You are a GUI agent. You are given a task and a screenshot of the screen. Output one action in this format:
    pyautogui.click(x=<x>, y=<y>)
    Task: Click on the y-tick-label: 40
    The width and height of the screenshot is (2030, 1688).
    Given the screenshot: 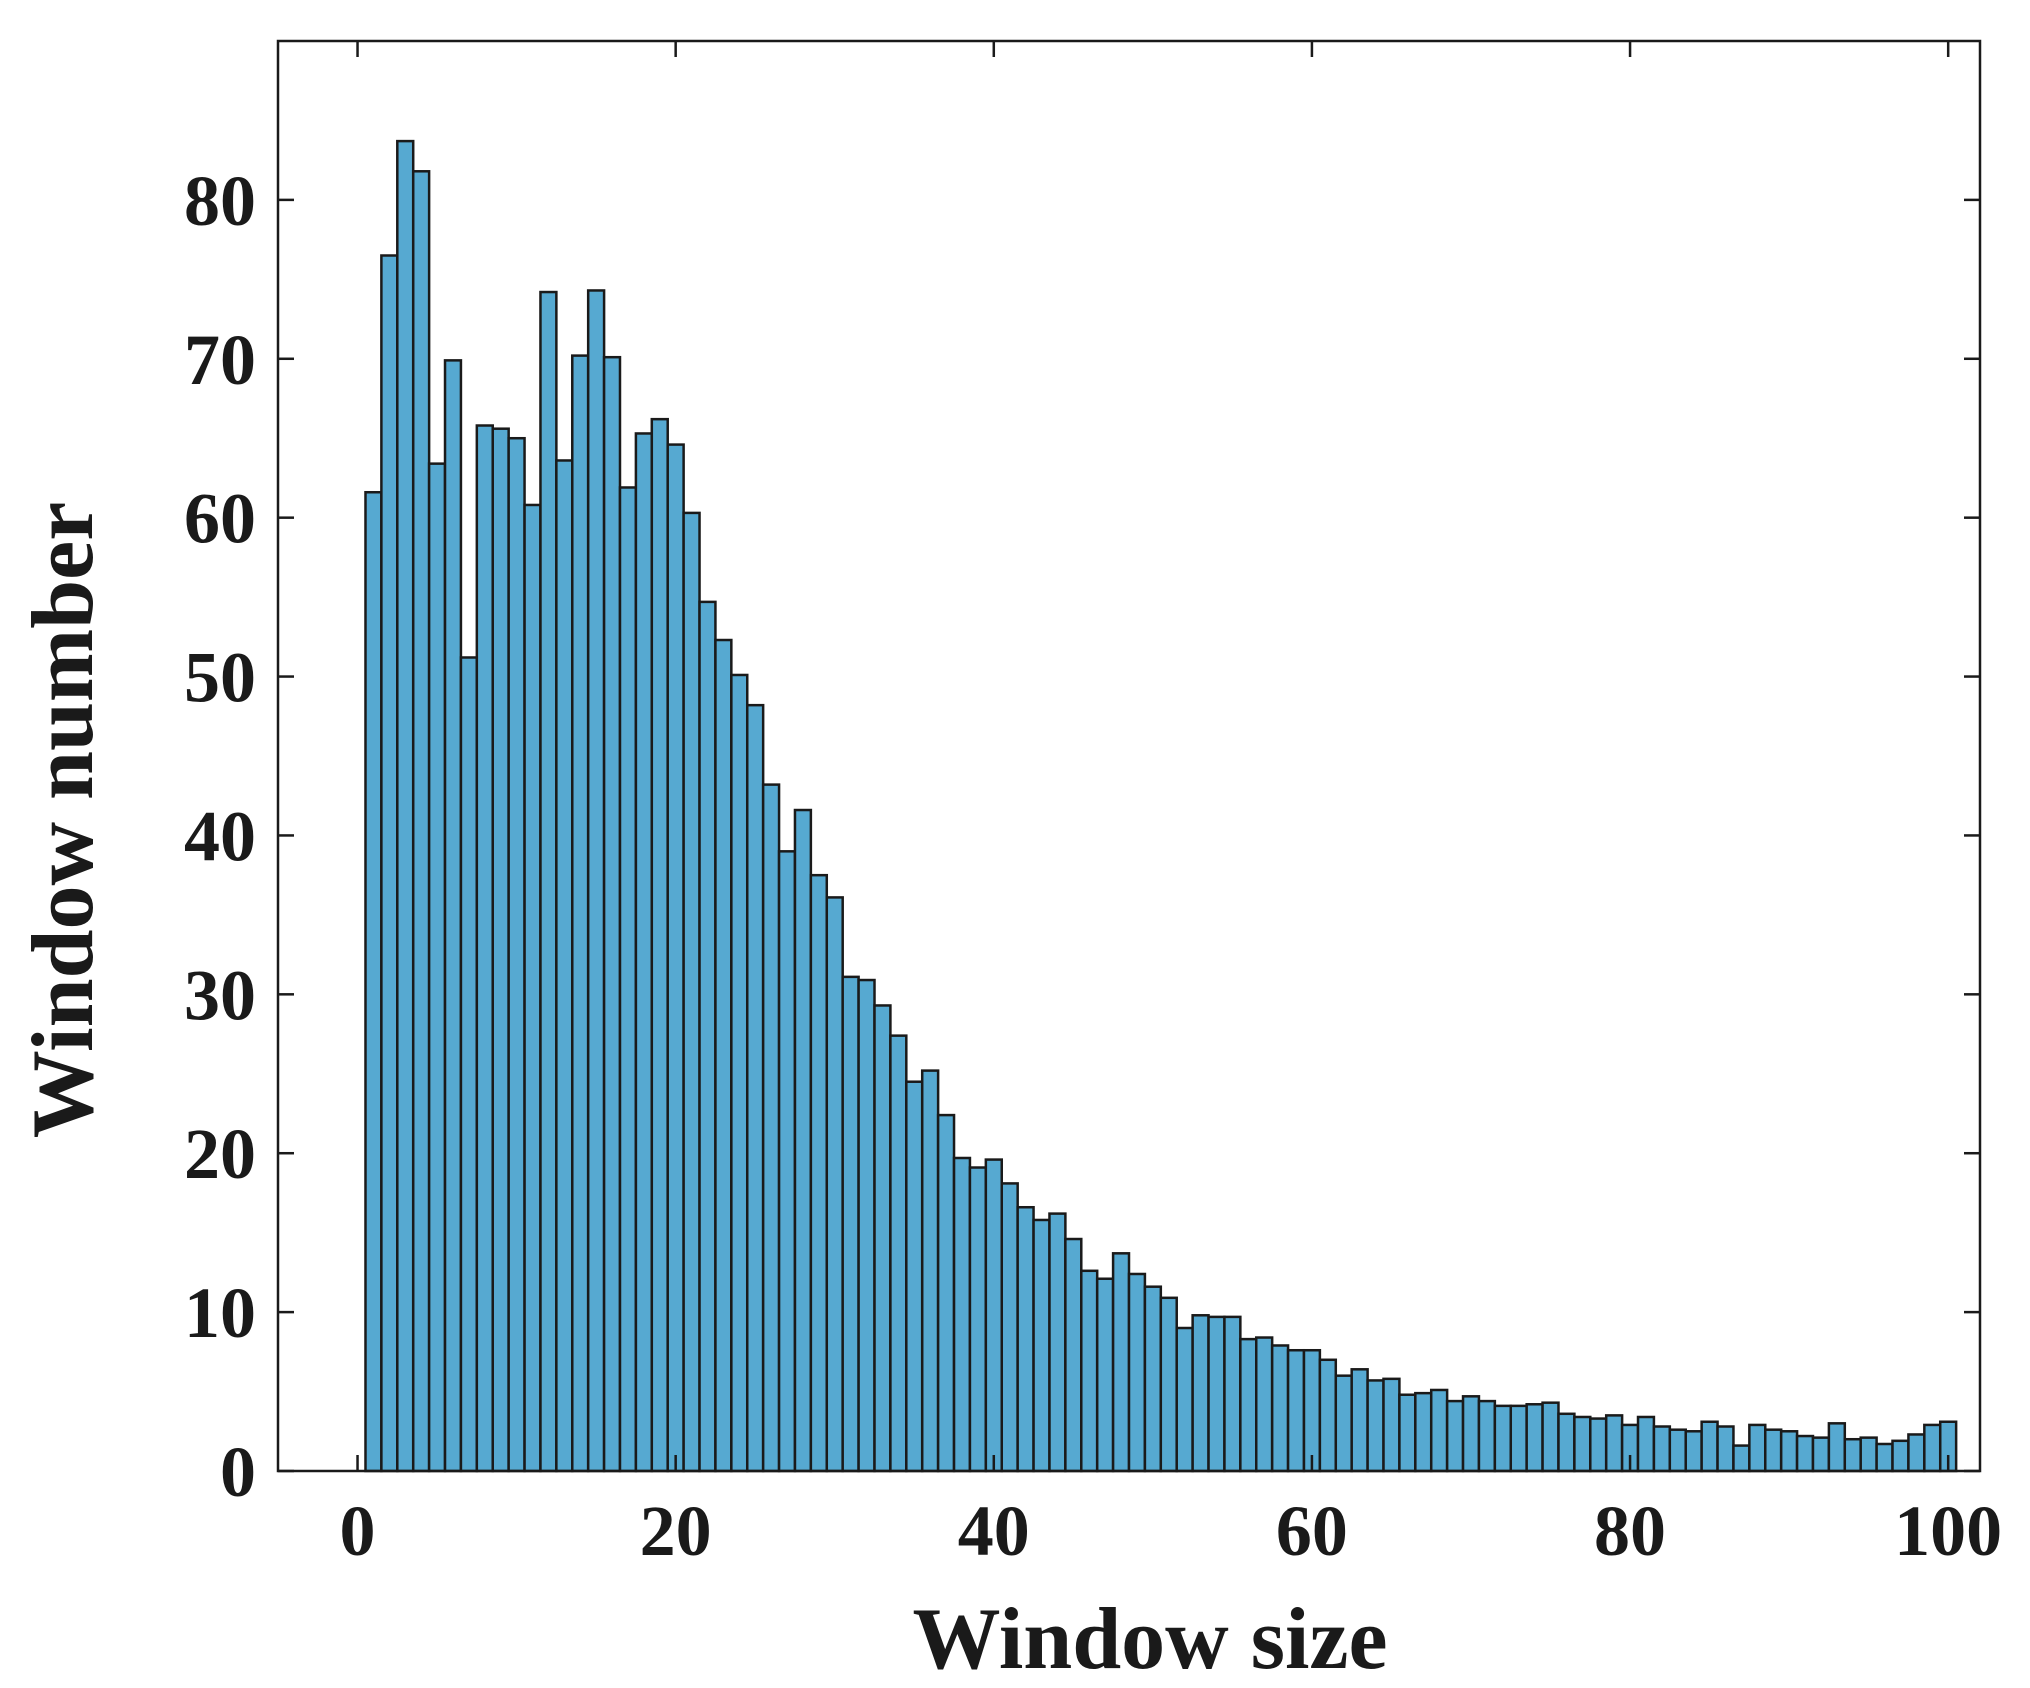 What is the action you would take?
    pyautogui.click(x=220, y=836)
    